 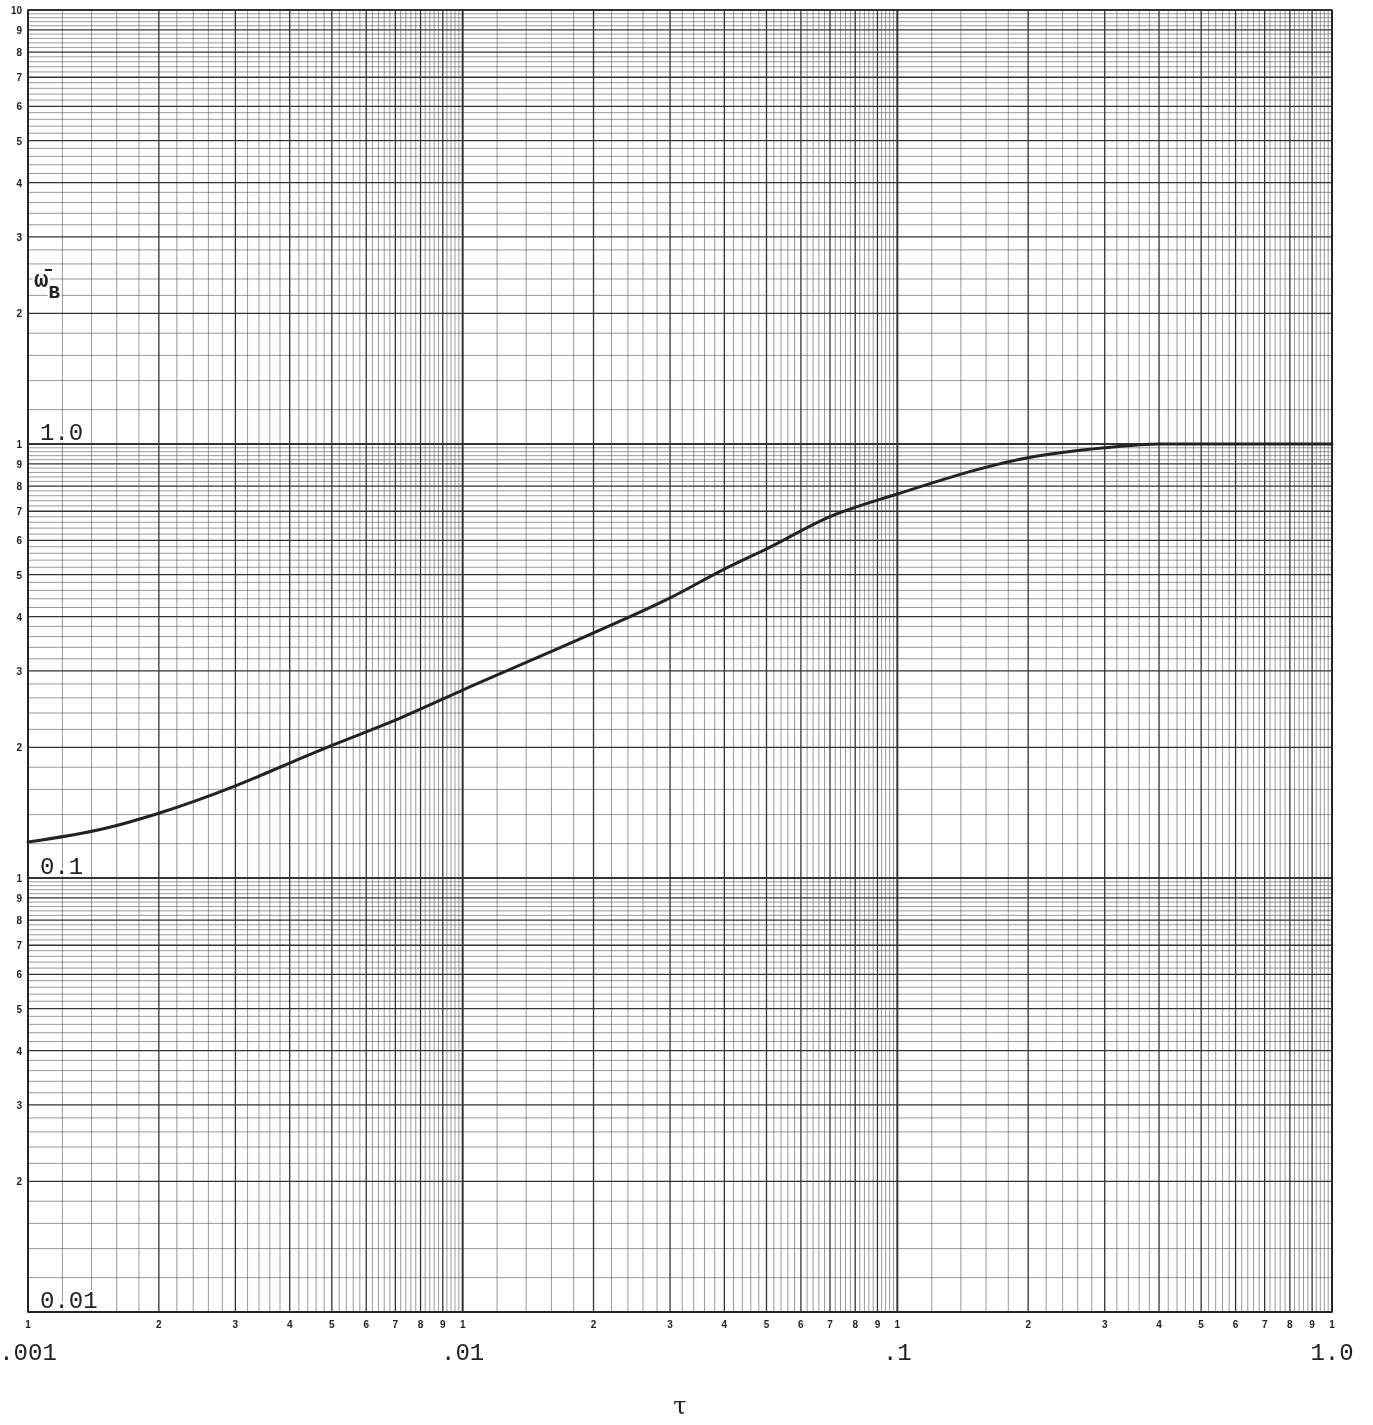 I want to click on y-tick-label: 0.01, so click(x=69, y=1301).